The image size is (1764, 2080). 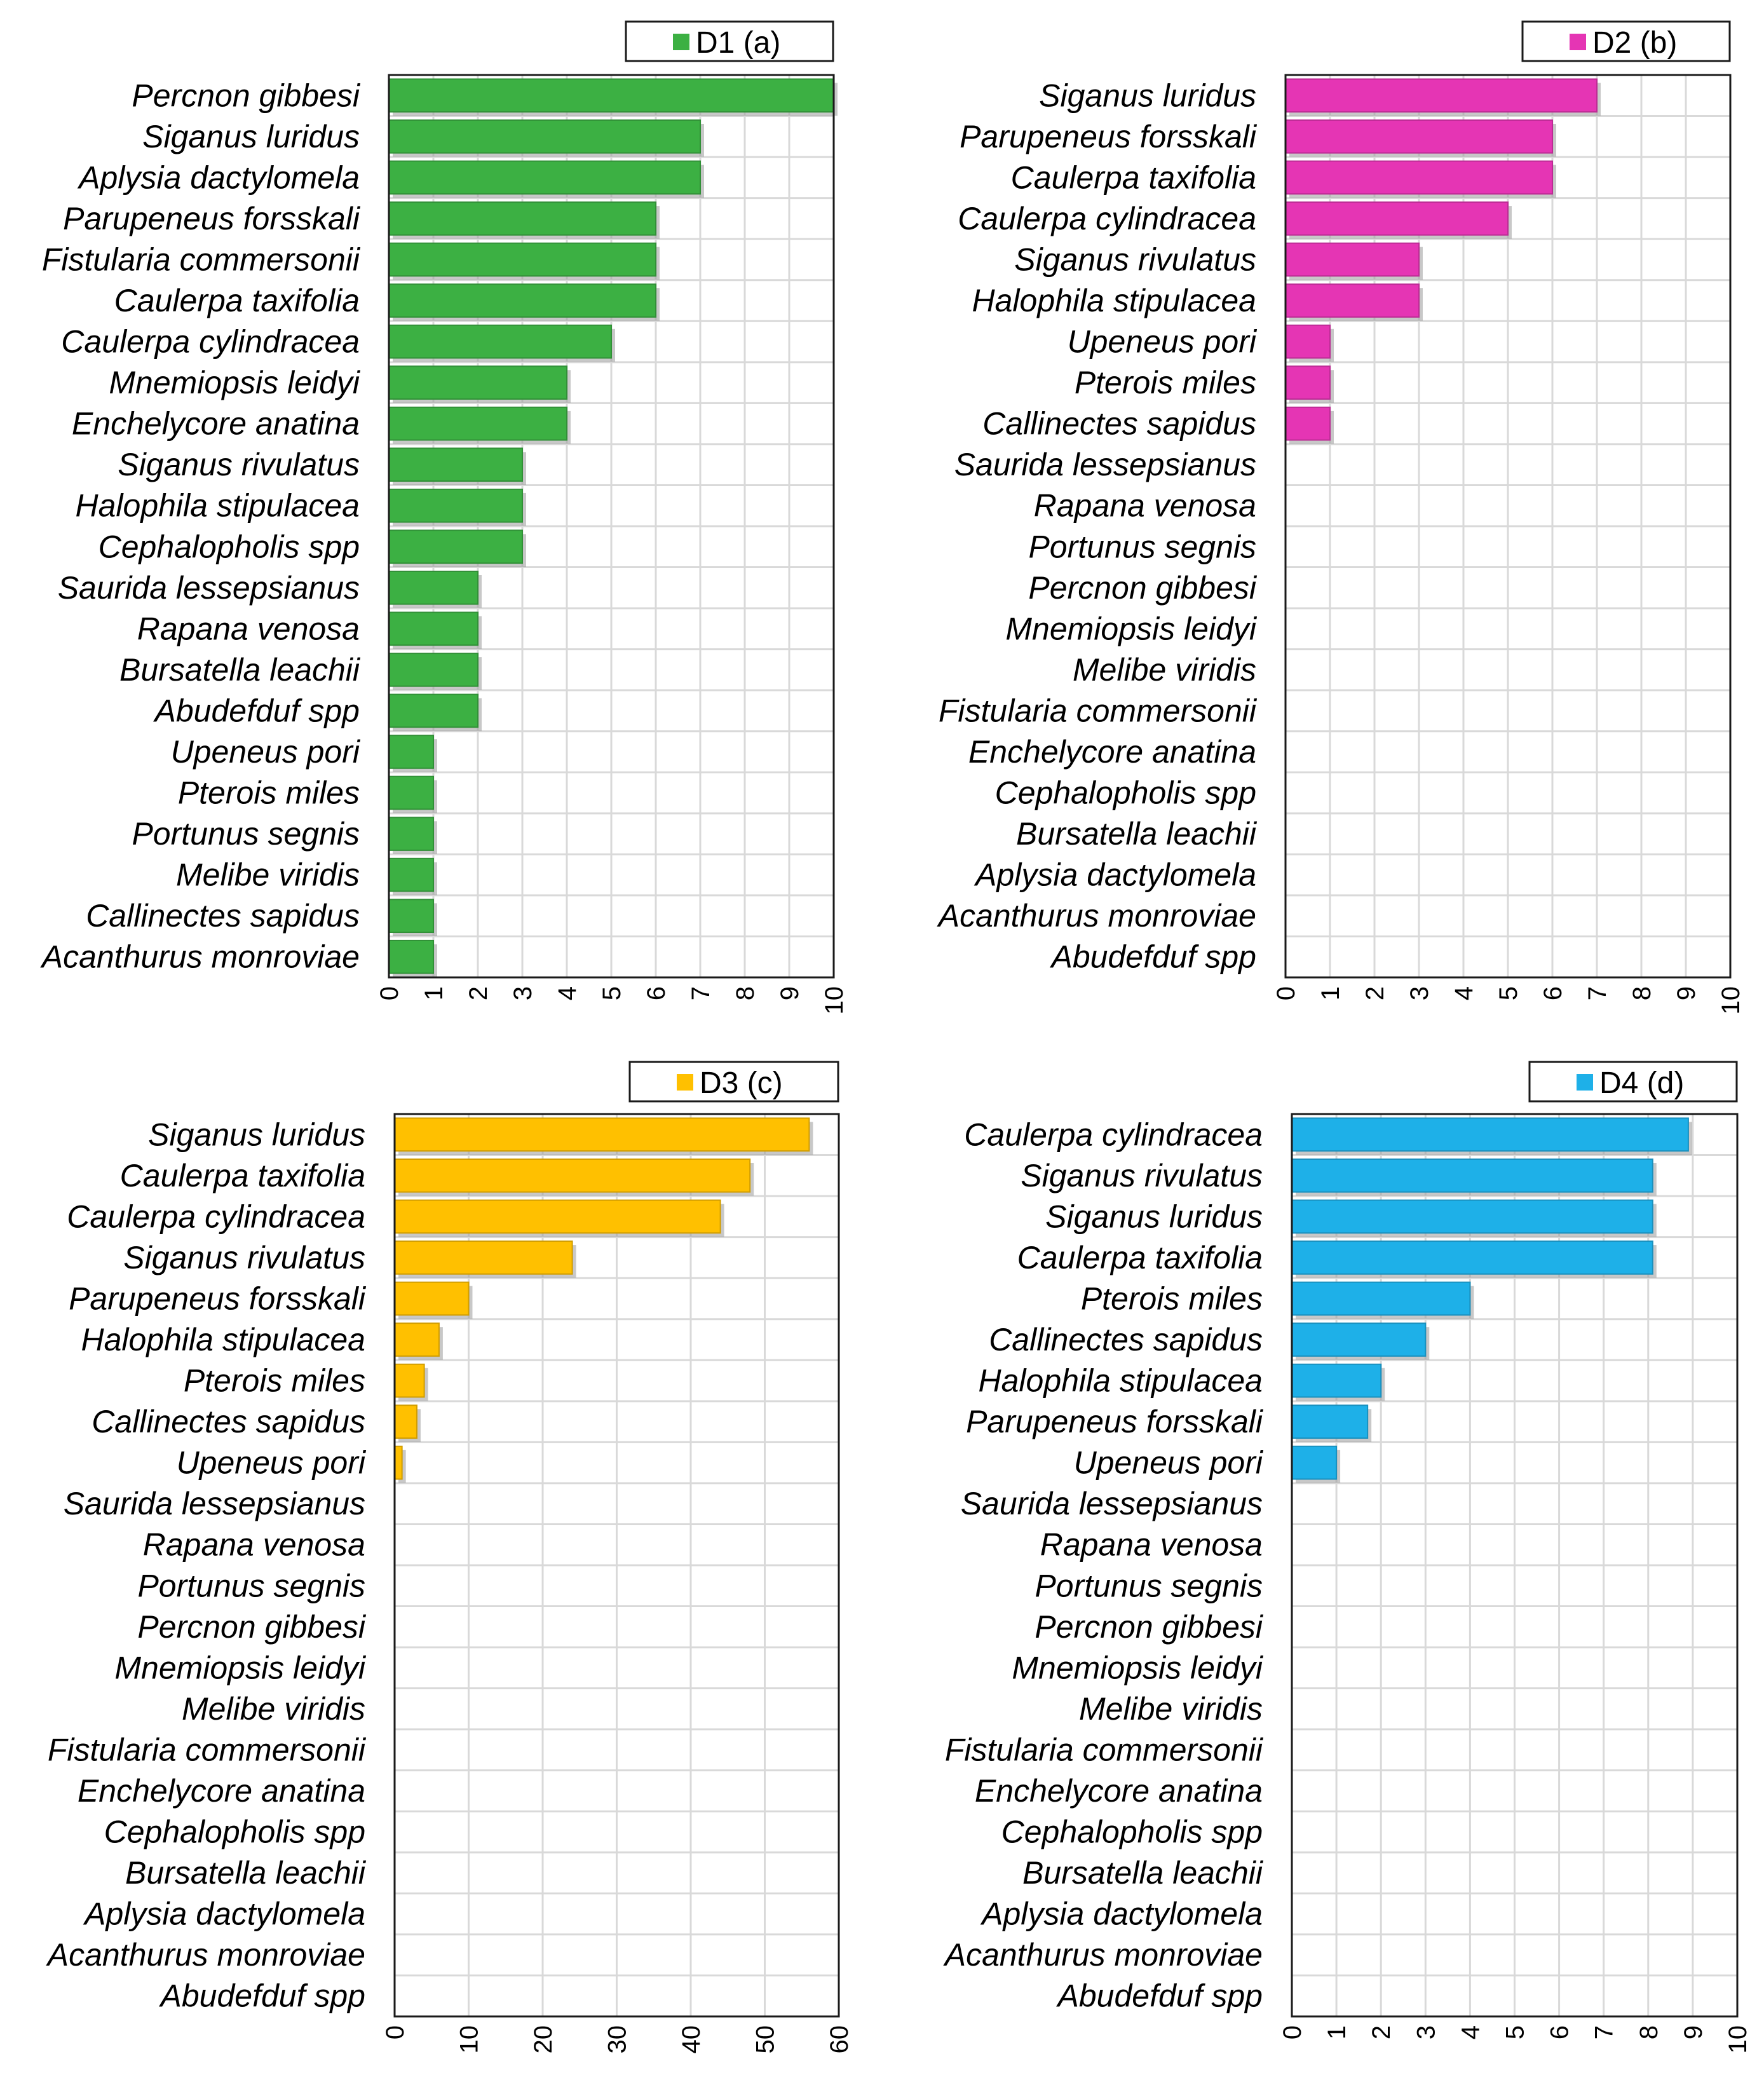 What do you see at coordinates (611, 526) in the screenshot?
I see `plot-border` at bounding box center [611, 526].